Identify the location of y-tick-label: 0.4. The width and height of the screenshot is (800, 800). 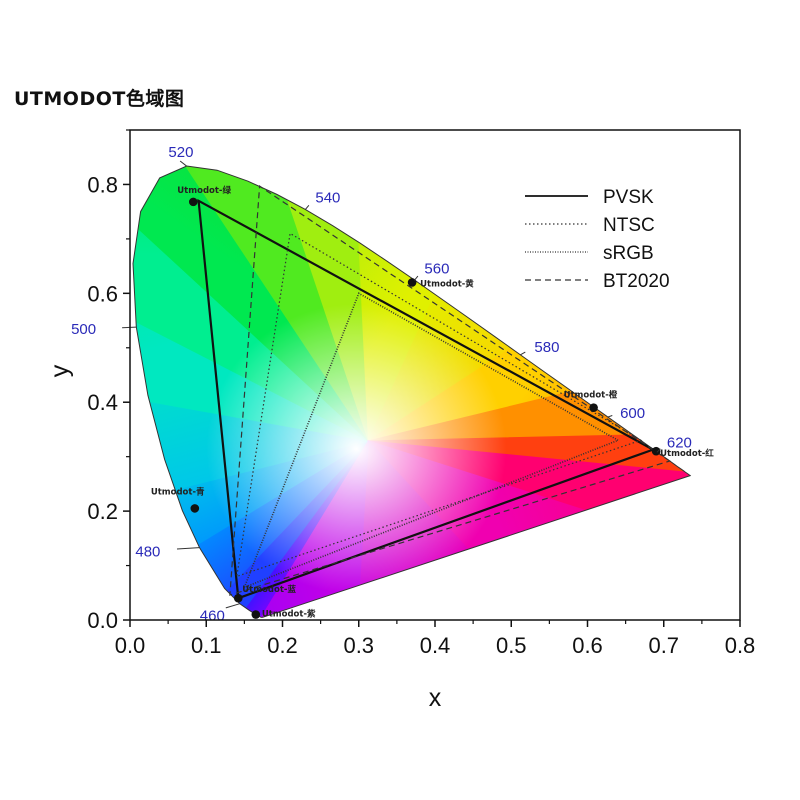
(102, 402).